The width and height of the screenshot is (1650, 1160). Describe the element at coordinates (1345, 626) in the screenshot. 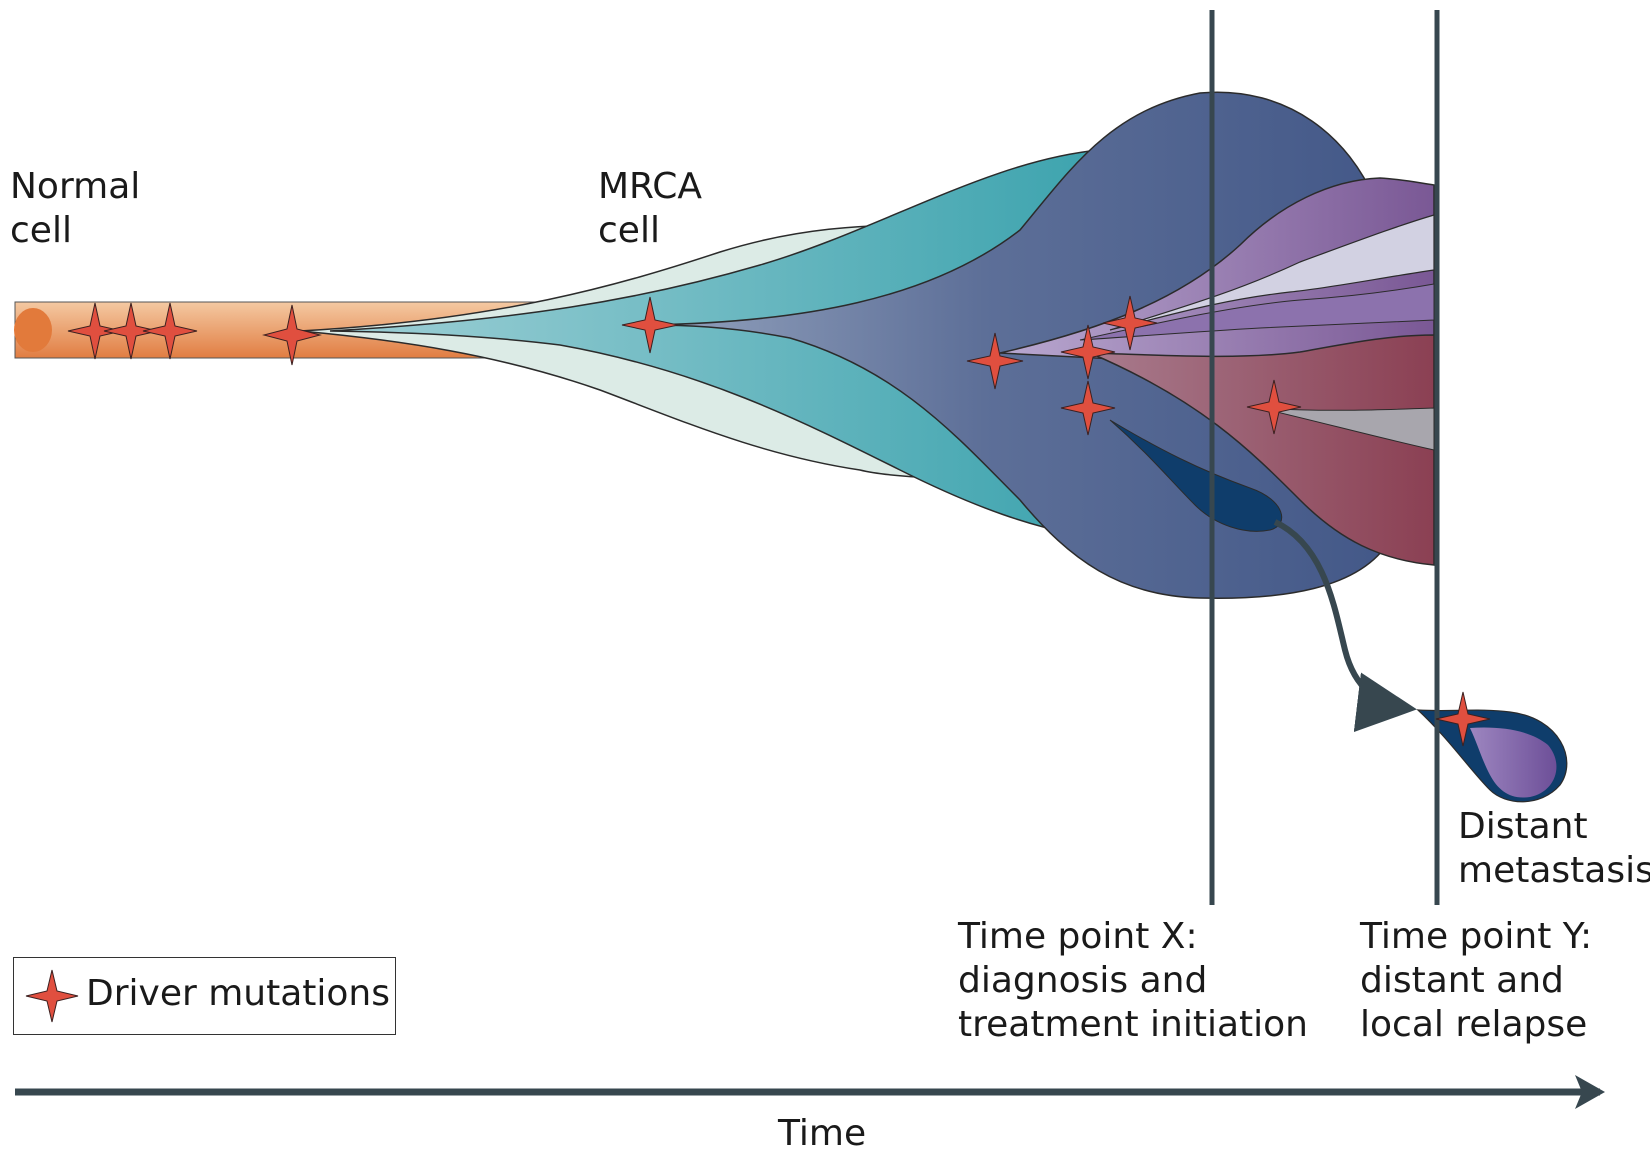

I see `metastasis-arrow` at that location.